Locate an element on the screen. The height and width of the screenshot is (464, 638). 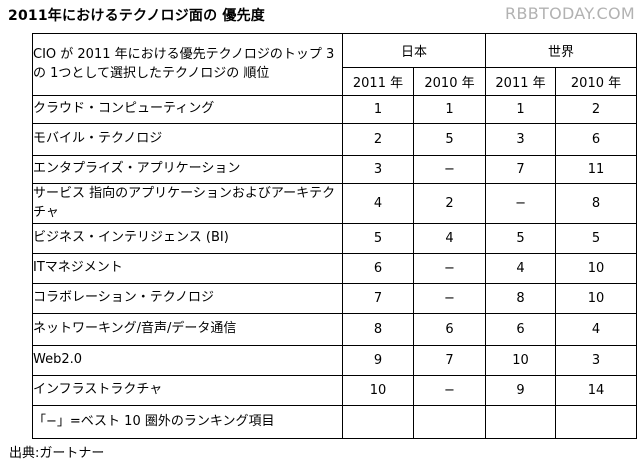
rank-cell: 11 is located at coordinates (596, 169).